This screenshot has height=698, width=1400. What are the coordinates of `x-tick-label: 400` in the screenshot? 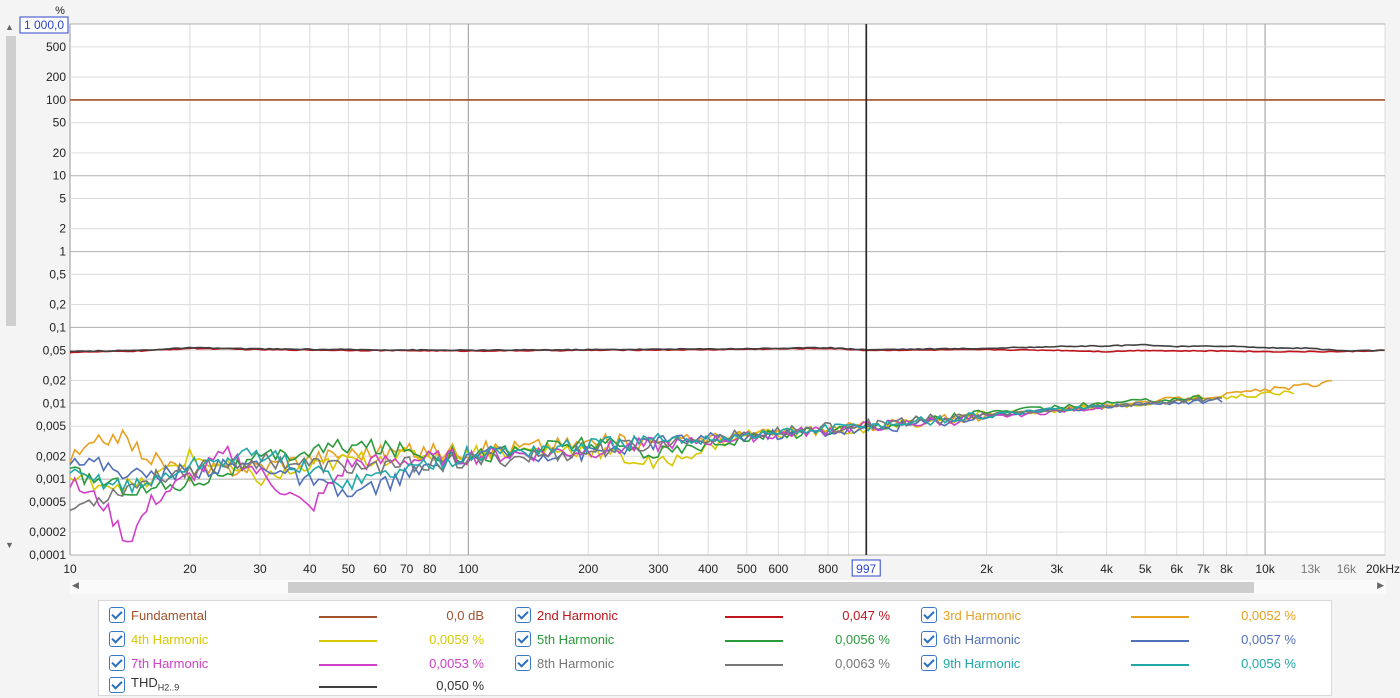 It's located at (708, 569).